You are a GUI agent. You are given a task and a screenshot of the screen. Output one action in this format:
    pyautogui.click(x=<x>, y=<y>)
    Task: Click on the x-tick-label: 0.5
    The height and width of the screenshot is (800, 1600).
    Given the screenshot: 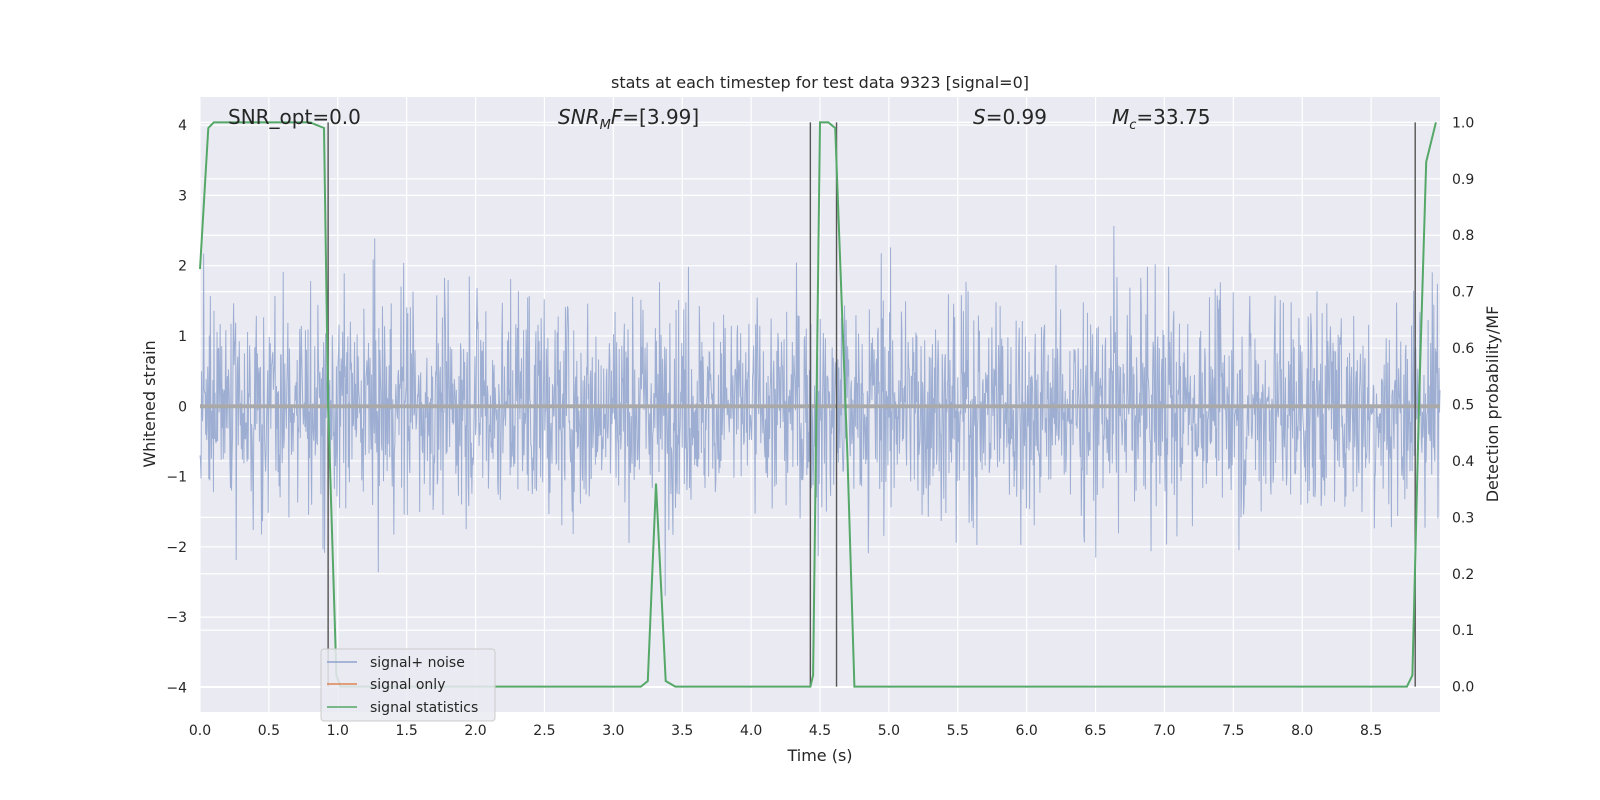 What is the action you would take?
    pyautogui.click(x=269, y=731)
    